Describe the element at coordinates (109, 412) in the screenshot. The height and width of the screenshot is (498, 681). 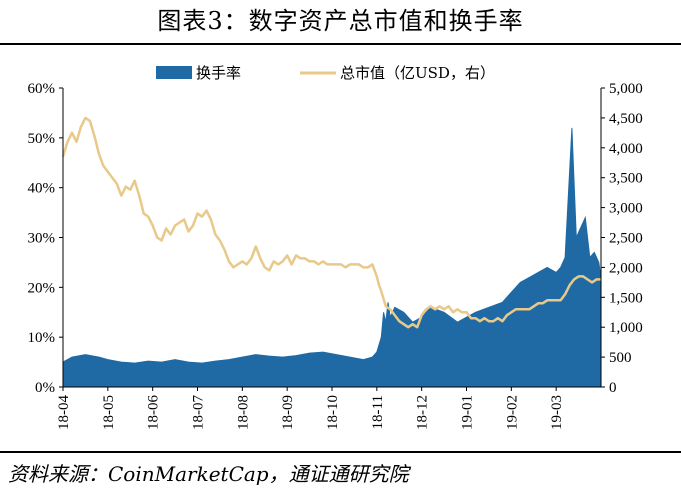
I see `x-tick-label: 18-05` at that location.